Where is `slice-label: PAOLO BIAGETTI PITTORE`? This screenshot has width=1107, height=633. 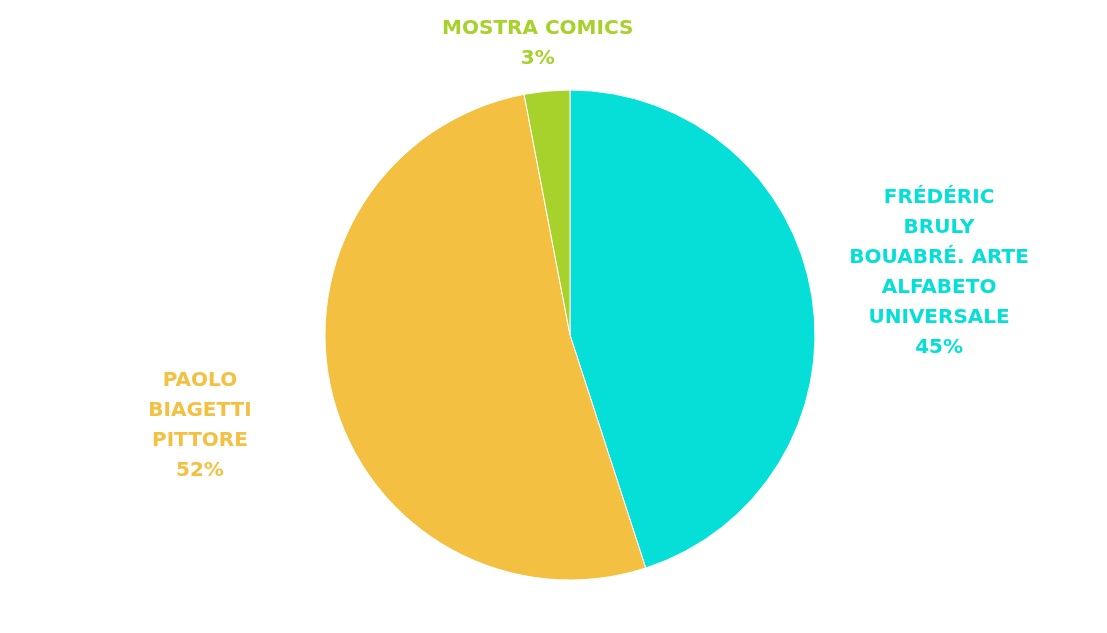
slice-label: PAOLO BIAGETTI PITTORE is located at coordinates (200, 408).